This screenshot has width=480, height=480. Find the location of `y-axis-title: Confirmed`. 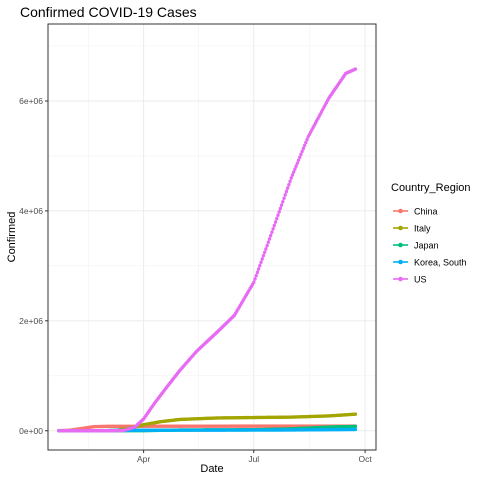

y-axis-title: Confirmed is located at coordinates (12, 237).